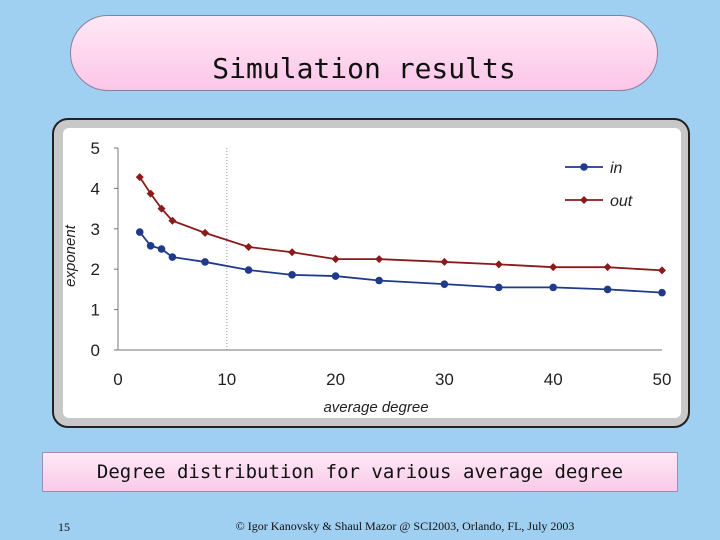  I want to click on title-banner: Simulation results, so click(364, 53).